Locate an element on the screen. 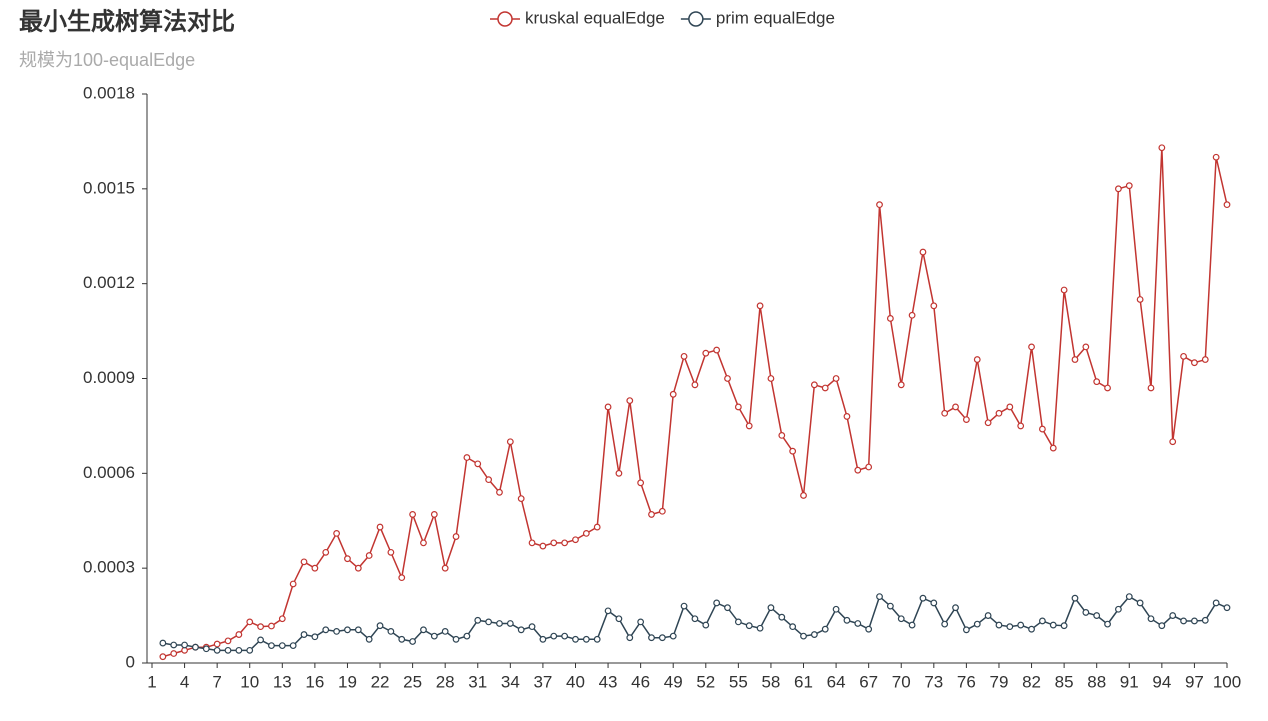  x-tick-label: 46 is located at coordinates (640, 681).